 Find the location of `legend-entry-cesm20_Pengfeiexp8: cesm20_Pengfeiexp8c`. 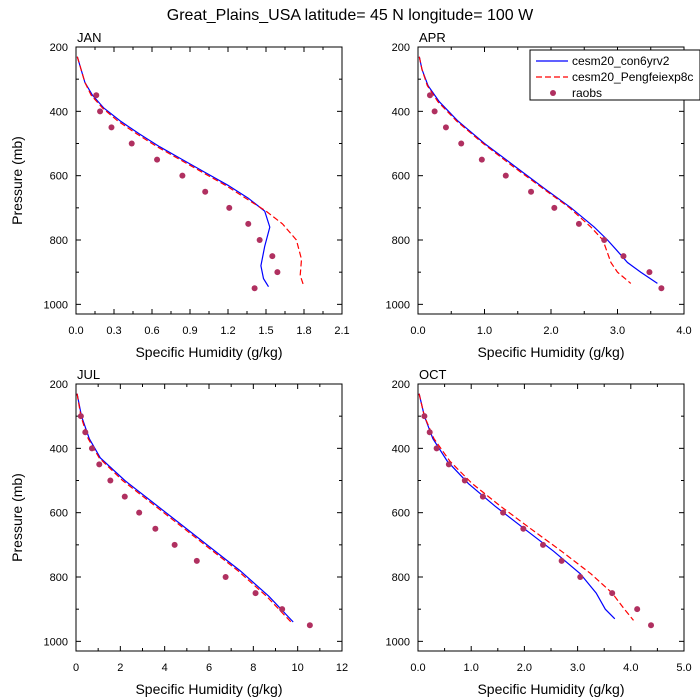

legend-entry-cesm20_Pengfeiexp8: cesm20_Pengfeiexp8c is located at coordinates (614, 77).